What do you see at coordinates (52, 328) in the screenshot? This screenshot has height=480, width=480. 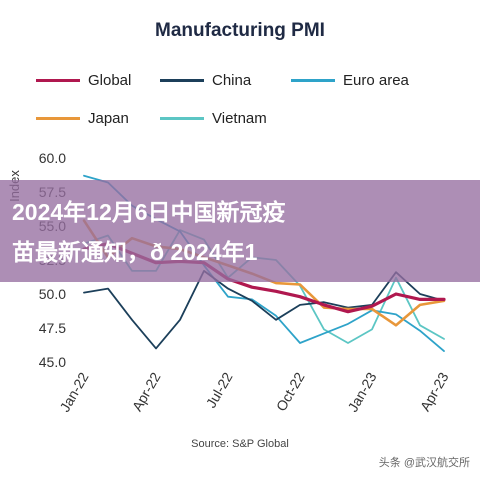 I see `y-tick-label: 47.5` at bounding box center [52, 328].